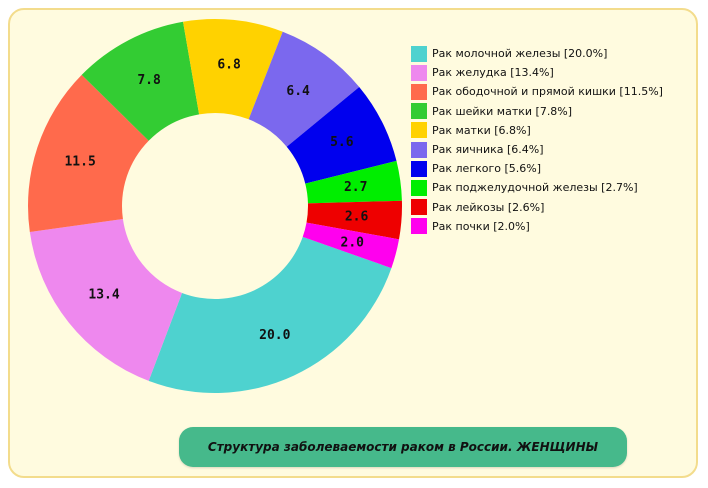 Image resolution: width=708 pixels, height=488 pixels. I want to click on legend-label: Рак матки [6.8%], so click(481, 130).